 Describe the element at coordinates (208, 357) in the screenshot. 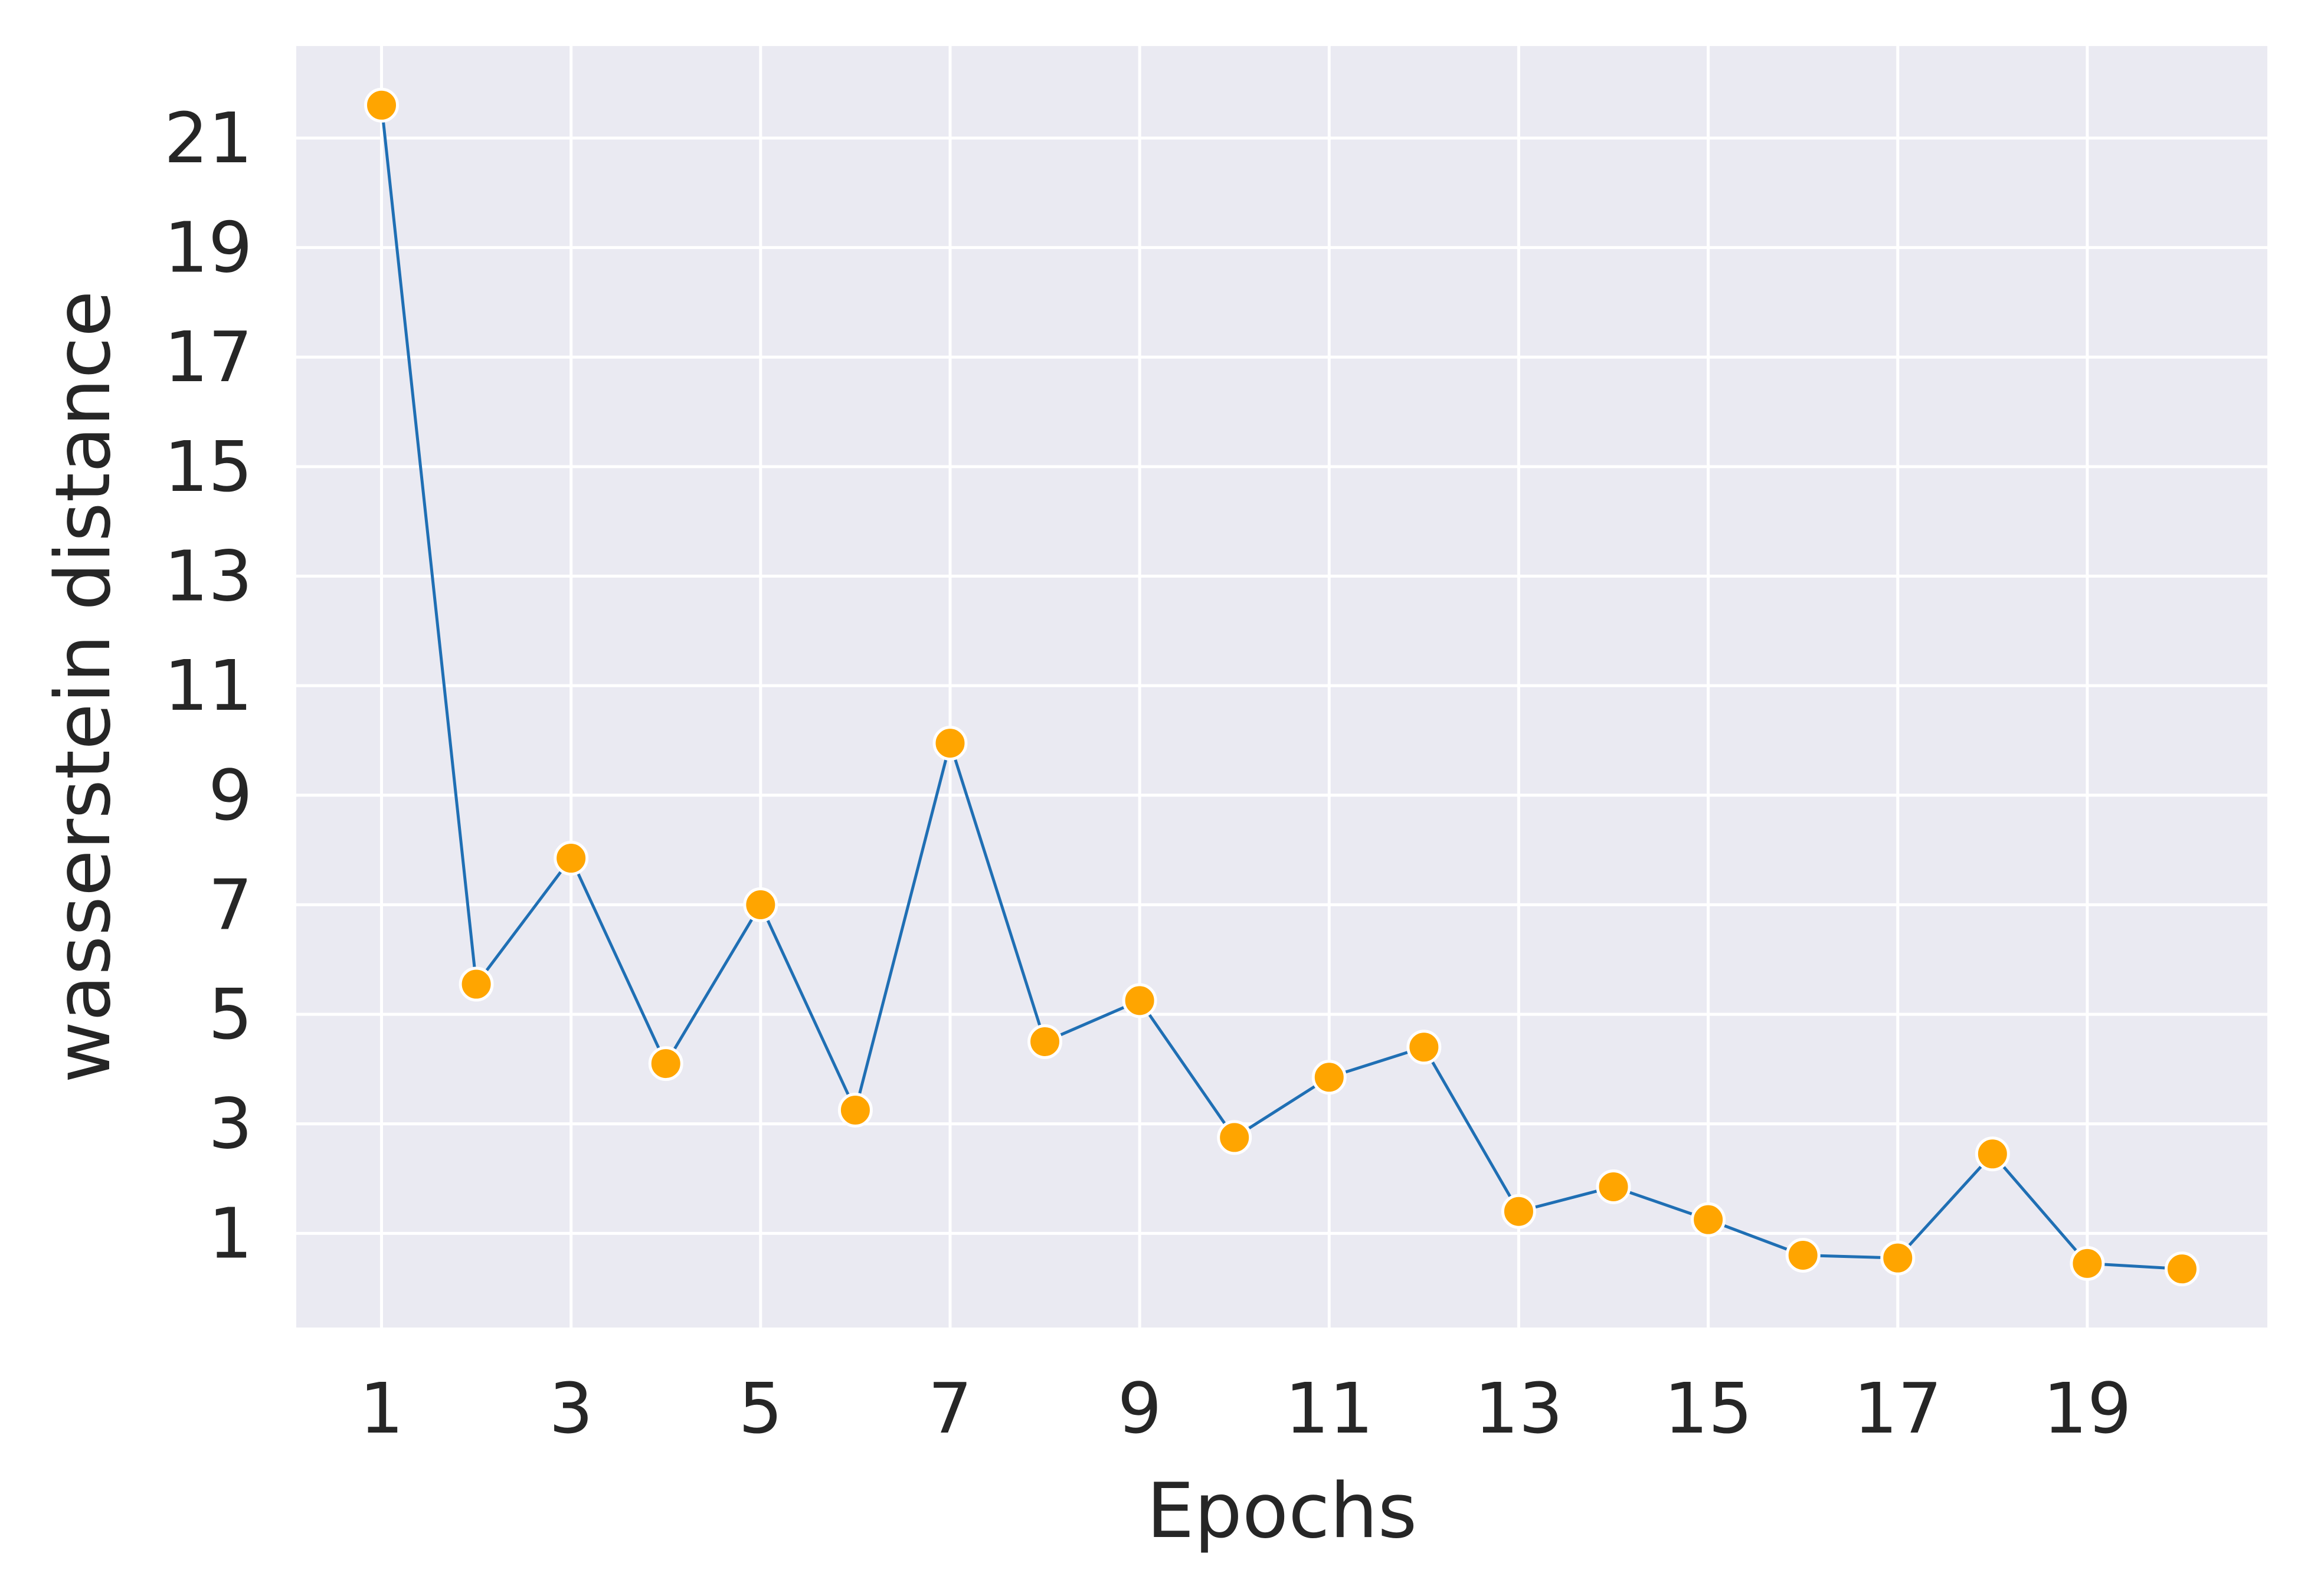

I see `y-tick-label: 17` at that location.